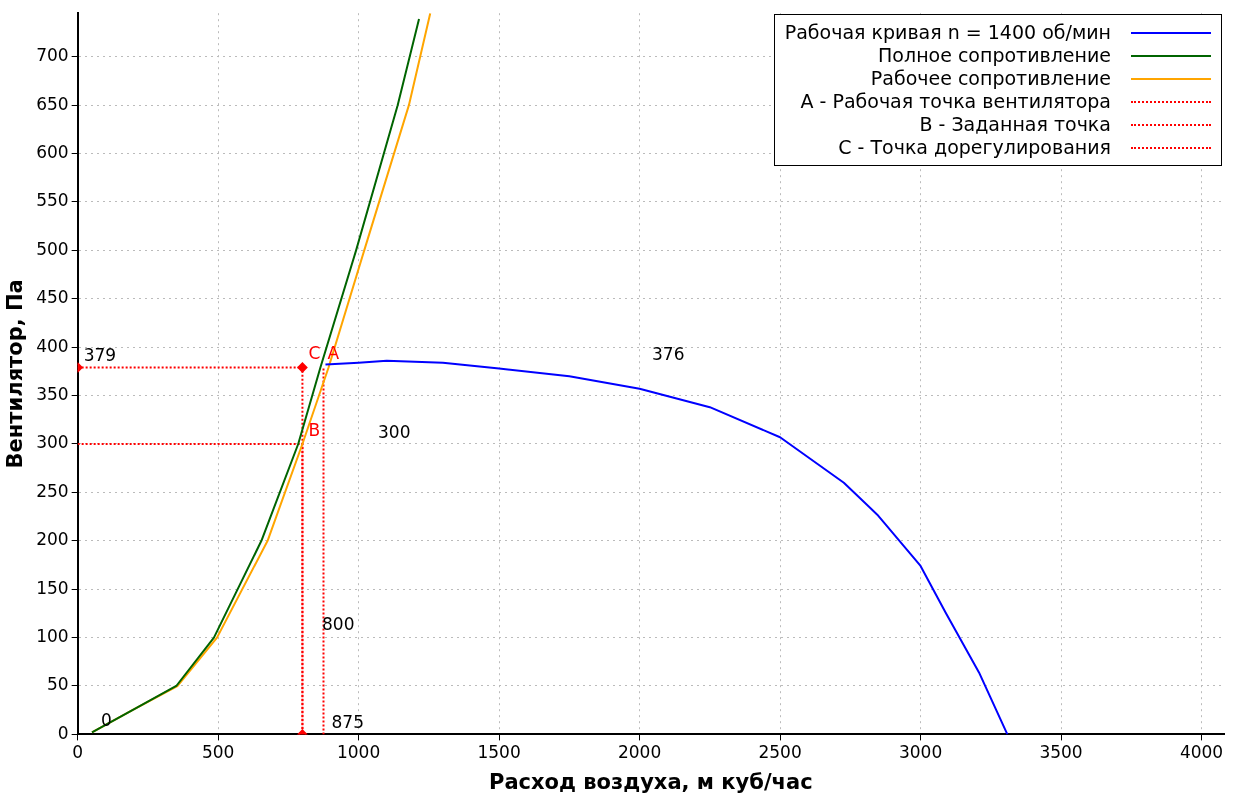  I want to click on y-tick-label: 700, so click(52, 55).